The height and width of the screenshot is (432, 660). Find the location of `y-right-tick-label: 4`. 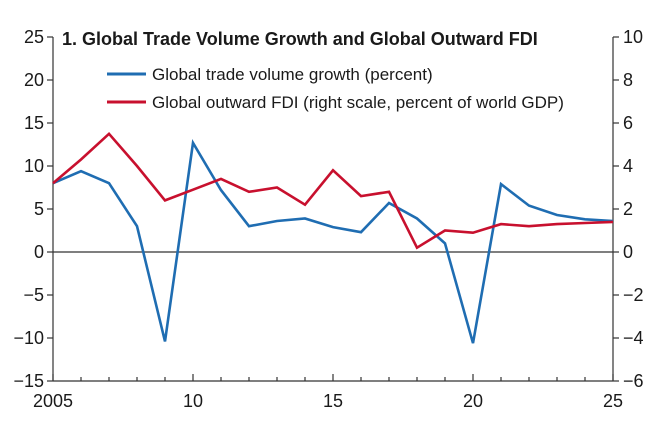

y-right-tick-label: 4 is located at coordinates (628, 166).